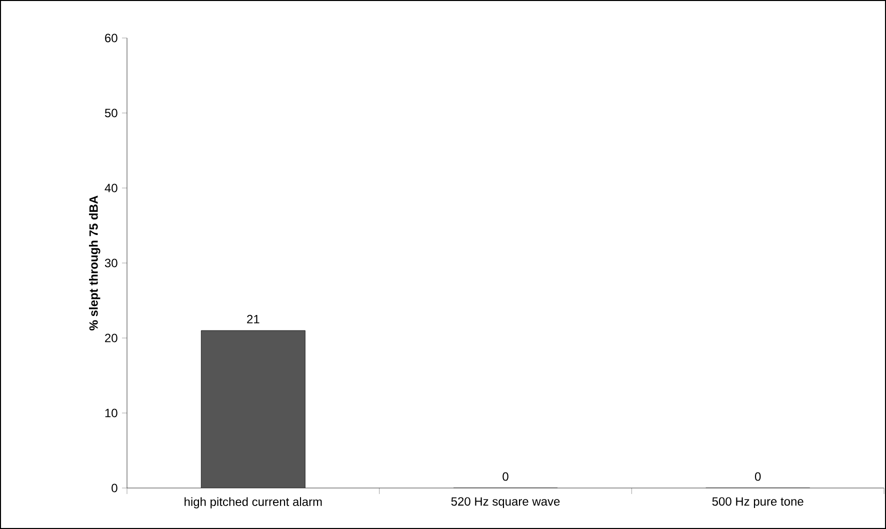 This screenshot has height=529, width=886. What do you see at coordinates (111, 413) in the screenshot?
I see `y-tick-label: 10` at bounding box center [111, 413].